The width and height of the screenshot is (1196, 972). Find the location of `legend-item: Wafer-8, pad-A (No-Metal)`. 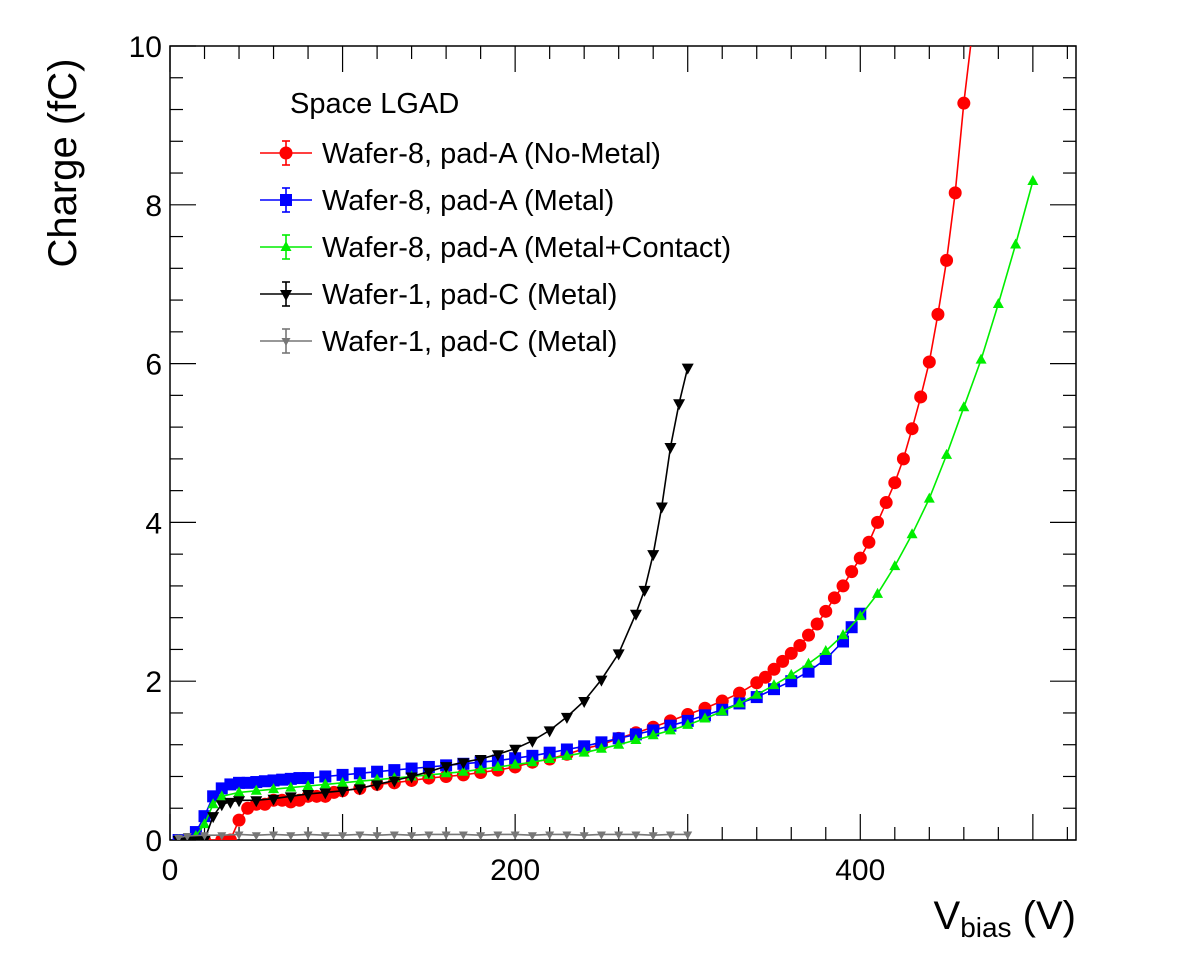

legend-item: Wafer-8, pad-A (No-Metal) is located at coordinates (460, 154).